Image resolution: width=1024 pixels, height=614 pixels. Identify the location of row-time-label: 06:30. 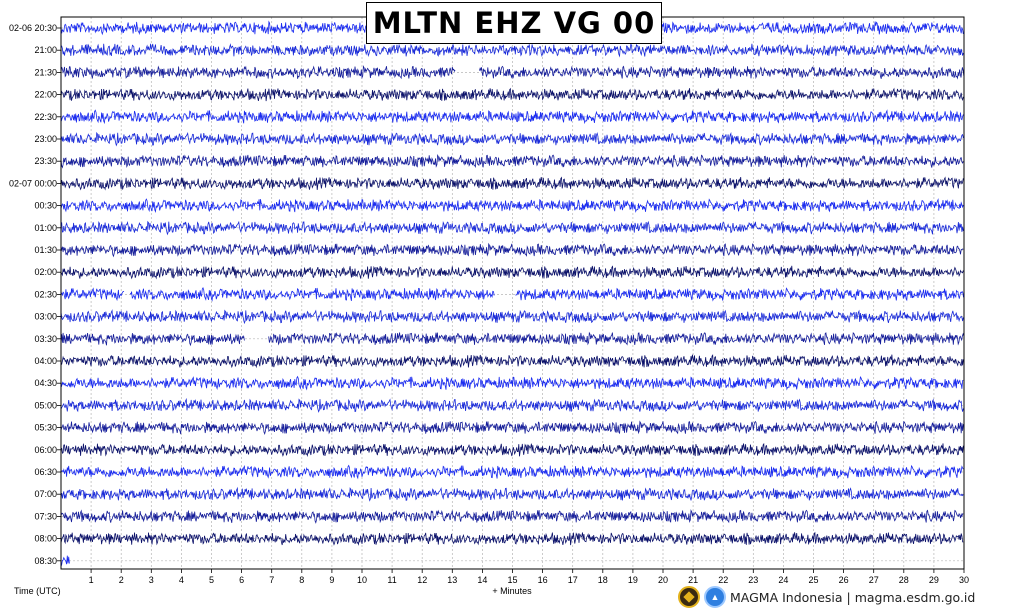
(45, 472).